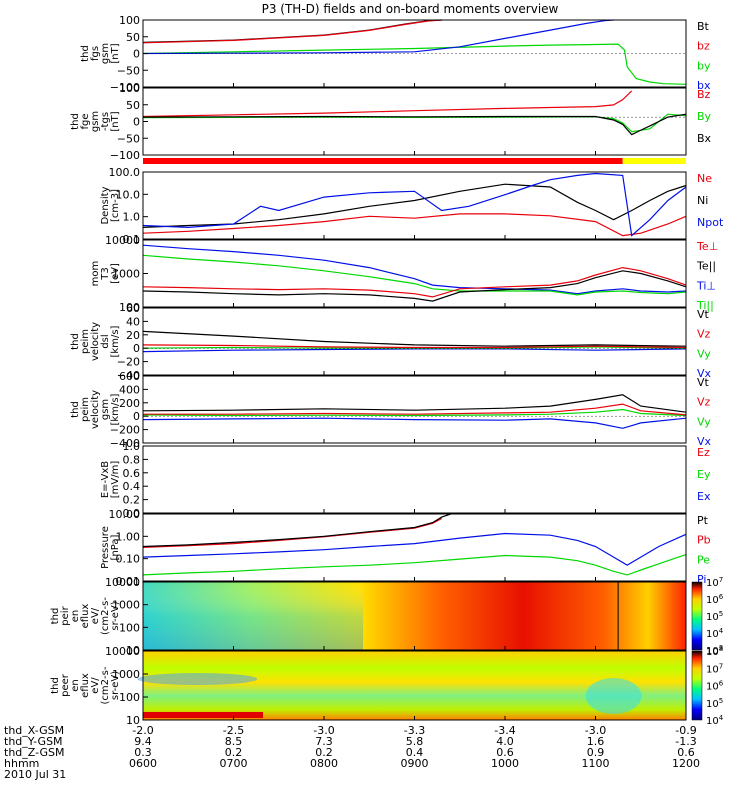 This screenshot has width=750, height=800. Describe the element at coordinates (654, 161) in the screenshot. I see `mode-flag-yellow` at that location.